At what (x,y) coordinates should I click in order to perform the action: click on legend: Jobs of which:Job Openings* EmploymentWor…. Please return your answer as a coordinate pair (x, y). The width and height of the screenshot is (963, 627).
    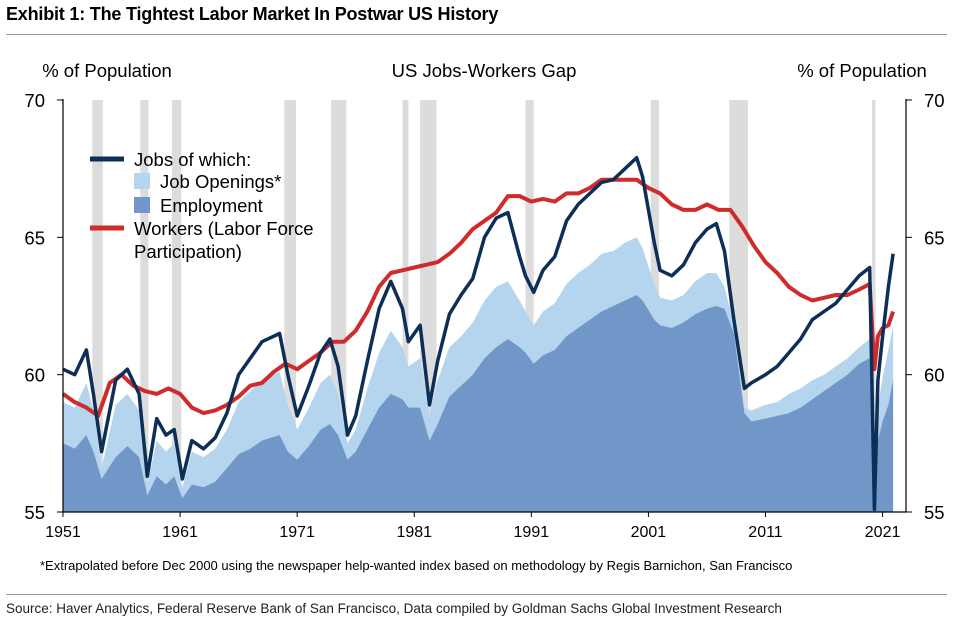
    Looking at the image, I should click on (202, 205).